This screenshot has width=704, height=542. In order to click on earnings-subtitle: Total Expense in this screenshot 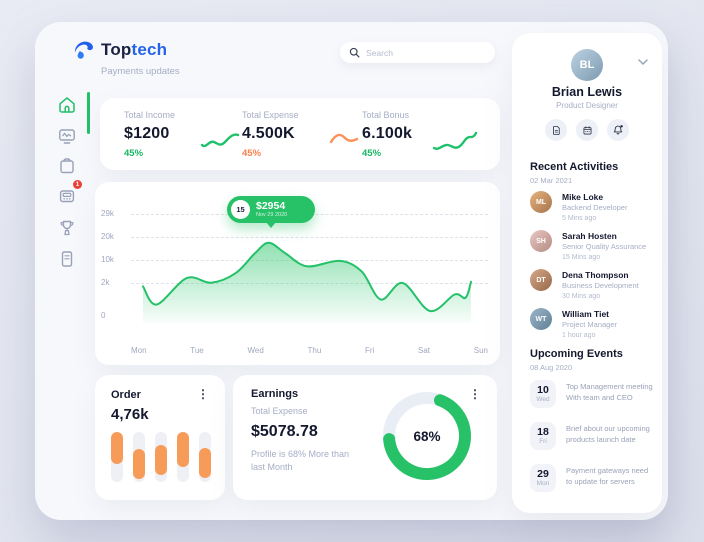, I will do `click(279, 411)`.